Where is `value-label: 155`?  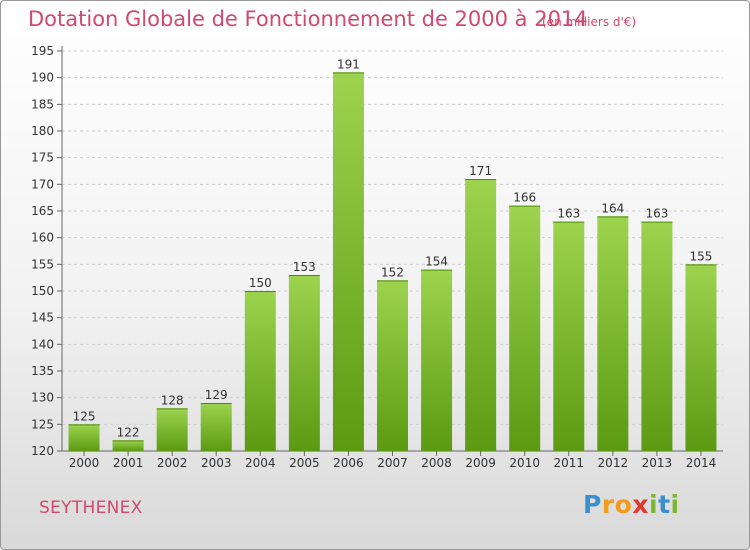 value-label: 155 is located at coordinates (701, 256).